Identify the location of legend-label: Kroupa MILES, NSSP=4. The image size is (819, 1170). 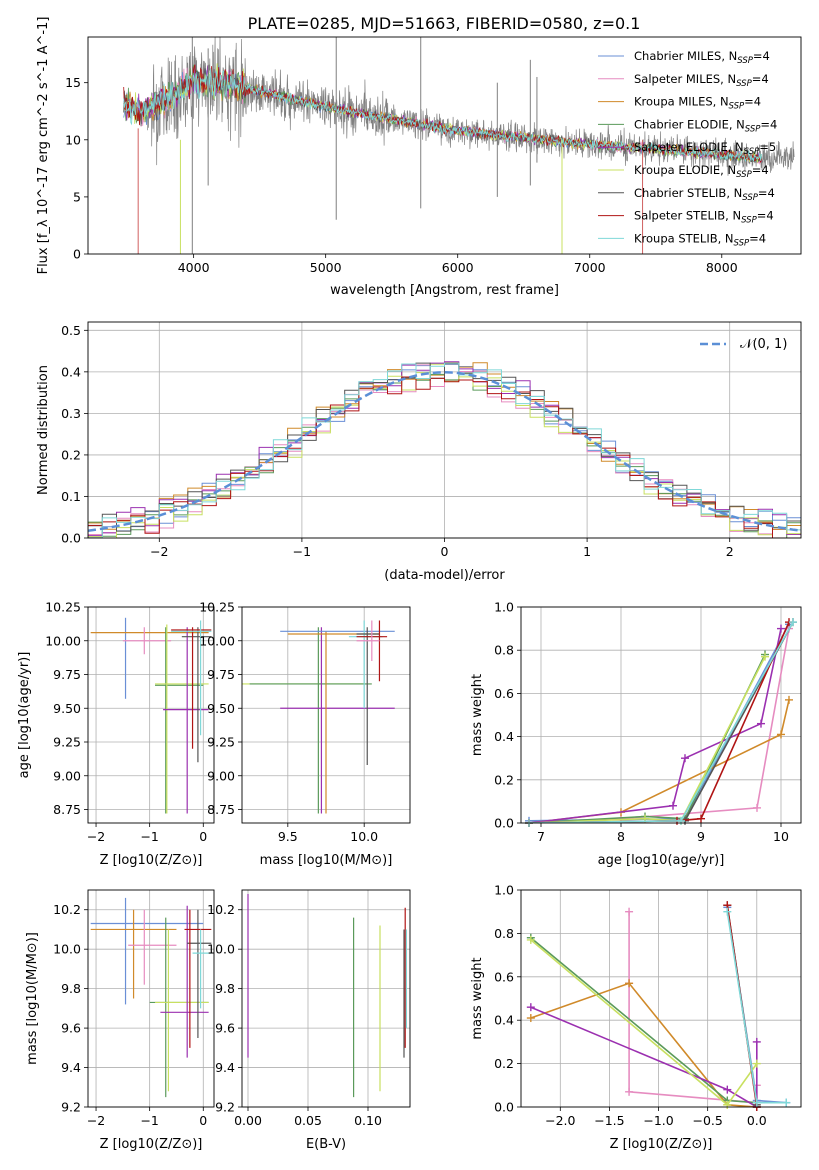
(697, 103).